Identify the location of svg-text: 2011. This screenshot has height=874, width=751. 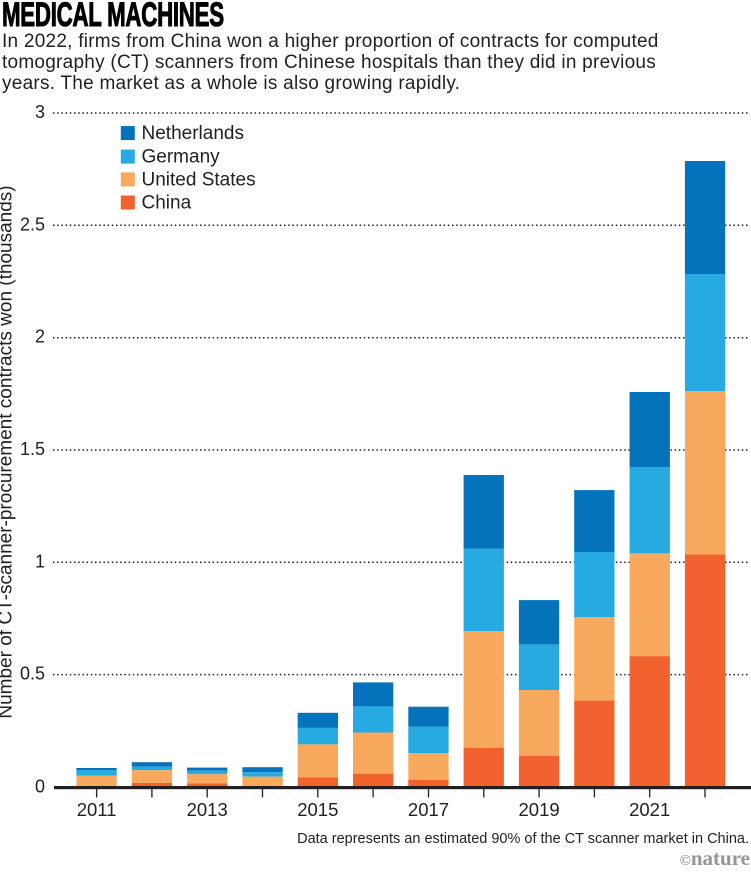
(97, 809).